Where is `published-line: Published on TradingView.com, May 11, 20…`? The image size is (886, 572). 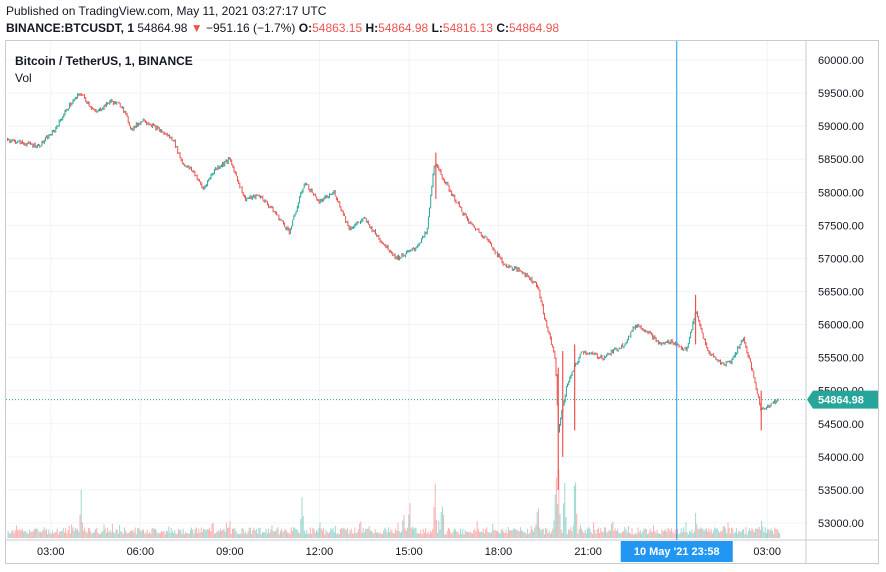 published-line: Published on TradingView.com, May 11, 20… is located at coordinates (166, 11).